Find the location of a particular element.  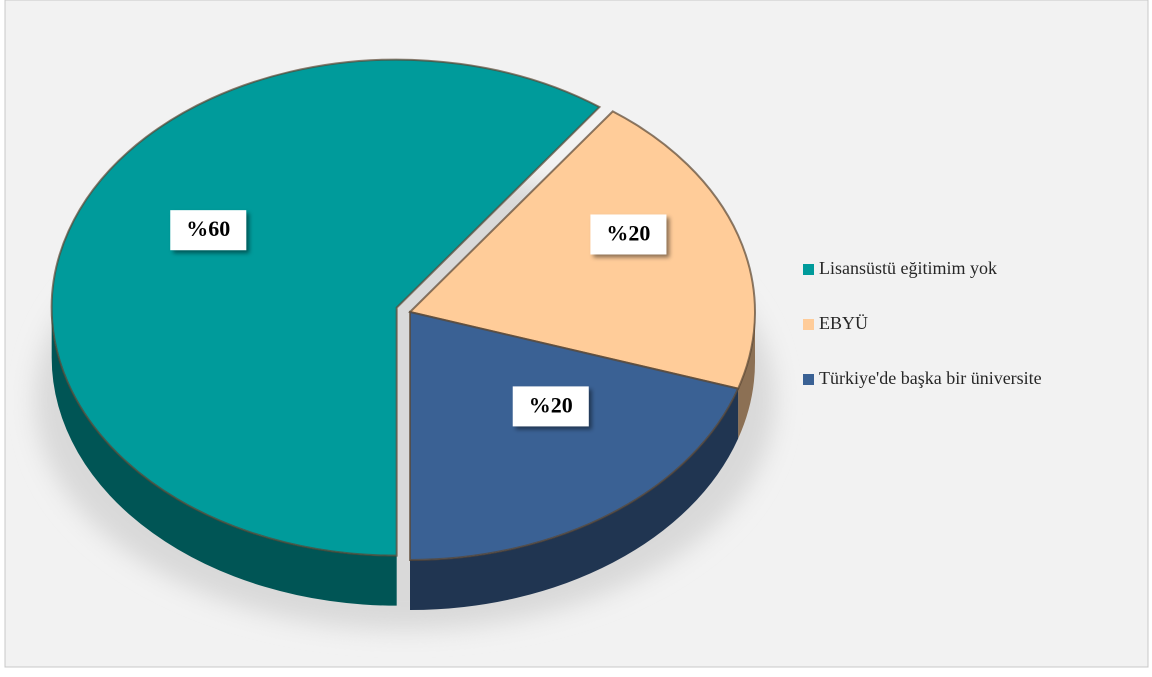

legend-label: Lisansüstü eğitimim yok is located at coordinates (908, 268).